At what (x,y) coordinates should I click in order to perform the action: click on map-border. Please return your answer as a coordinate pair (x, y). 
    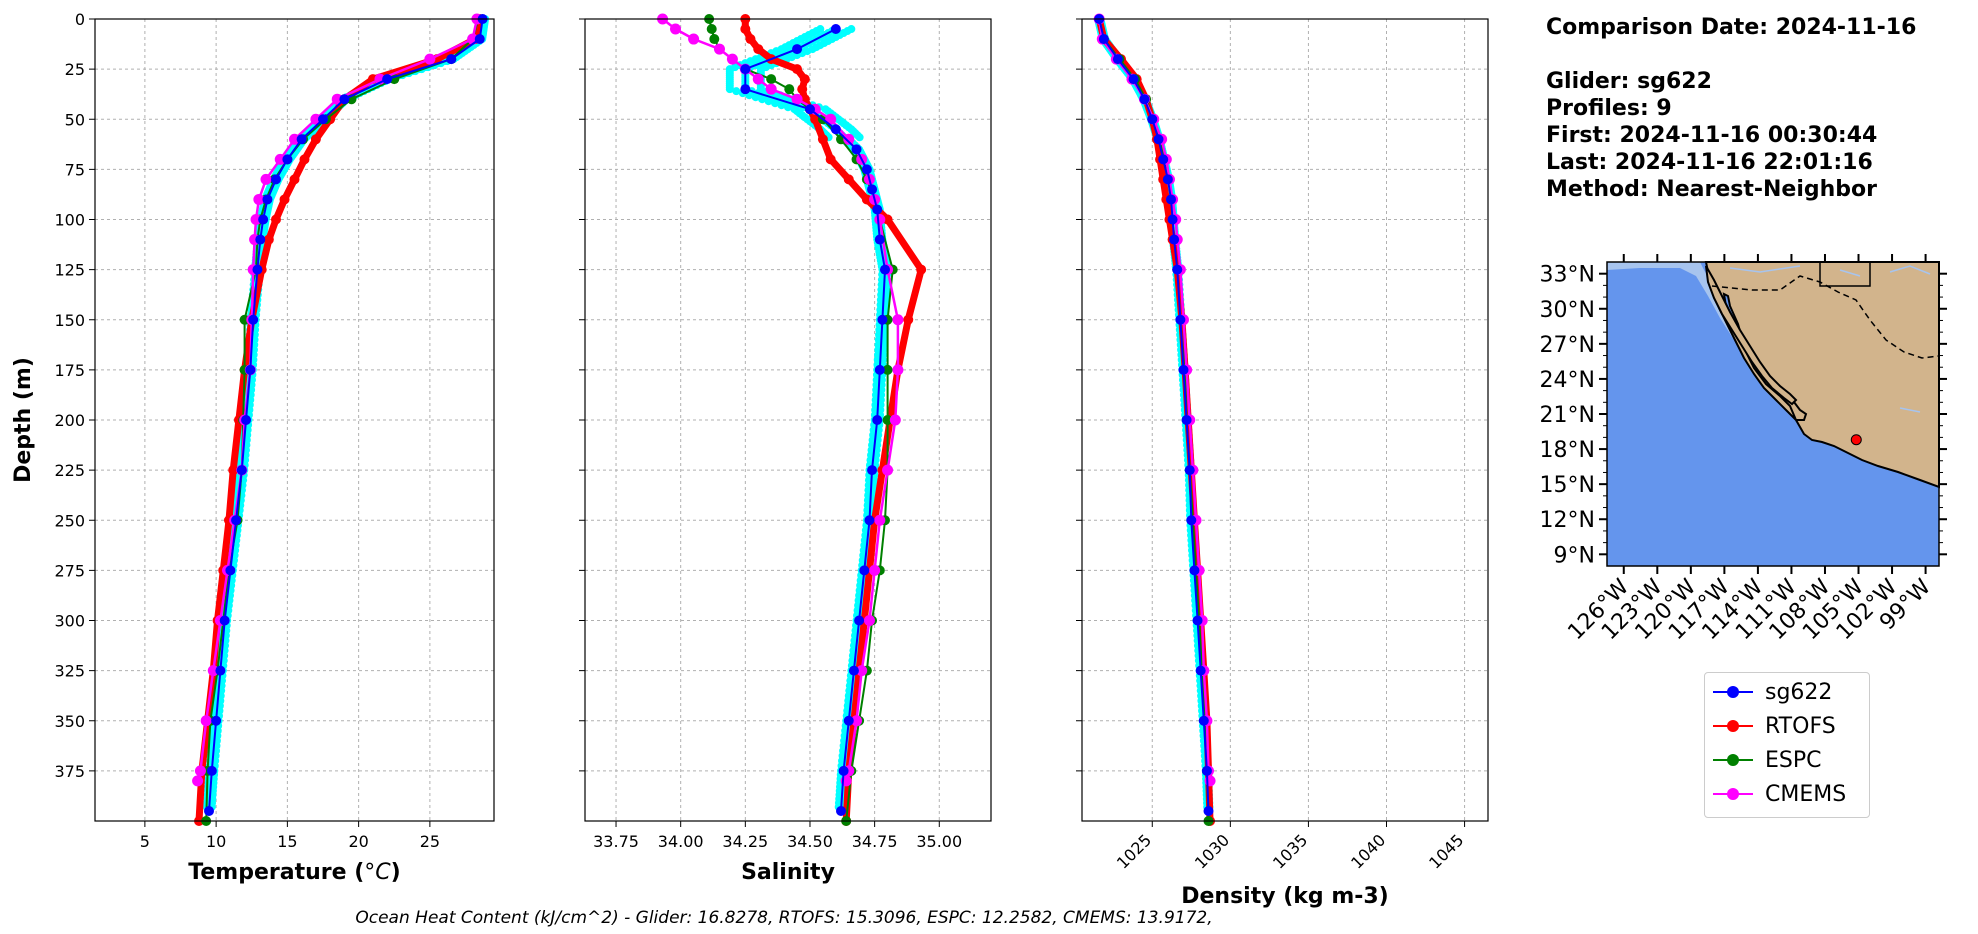
    Looking at the image, I should click on (1825, 317).